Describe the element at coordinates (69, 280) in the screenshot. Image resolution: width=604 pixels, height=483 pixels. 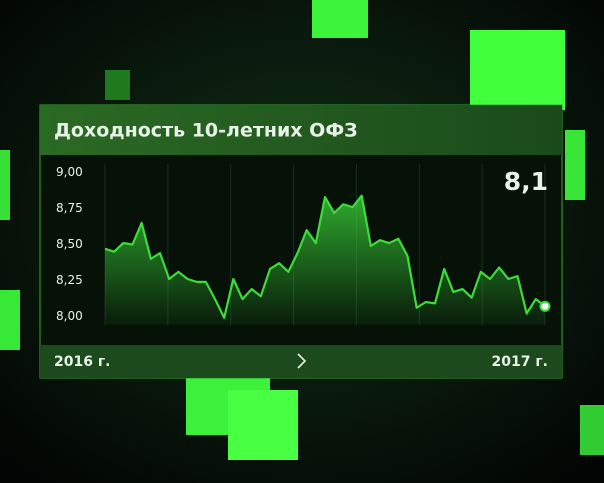
I see `y-tick-label: 8,25` at that location.